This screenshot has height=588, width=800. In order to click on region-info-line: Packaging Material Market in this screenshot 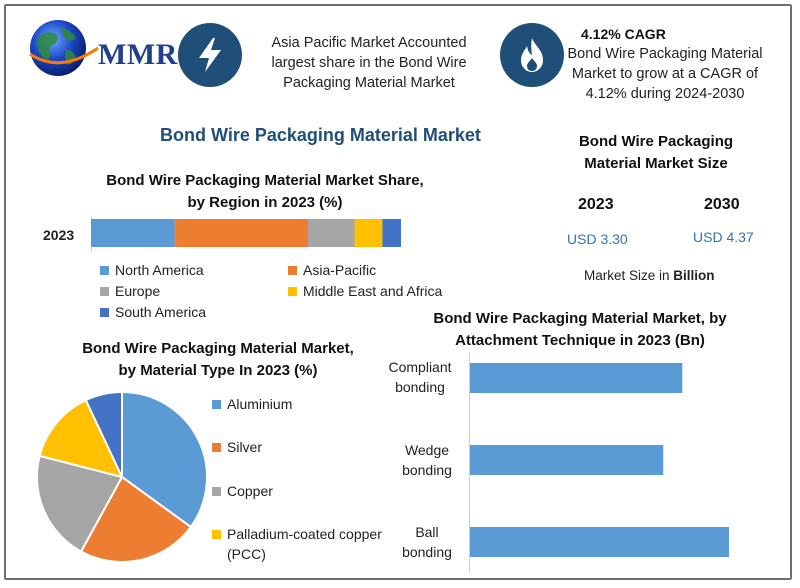, I will do `click(369, 83)`.